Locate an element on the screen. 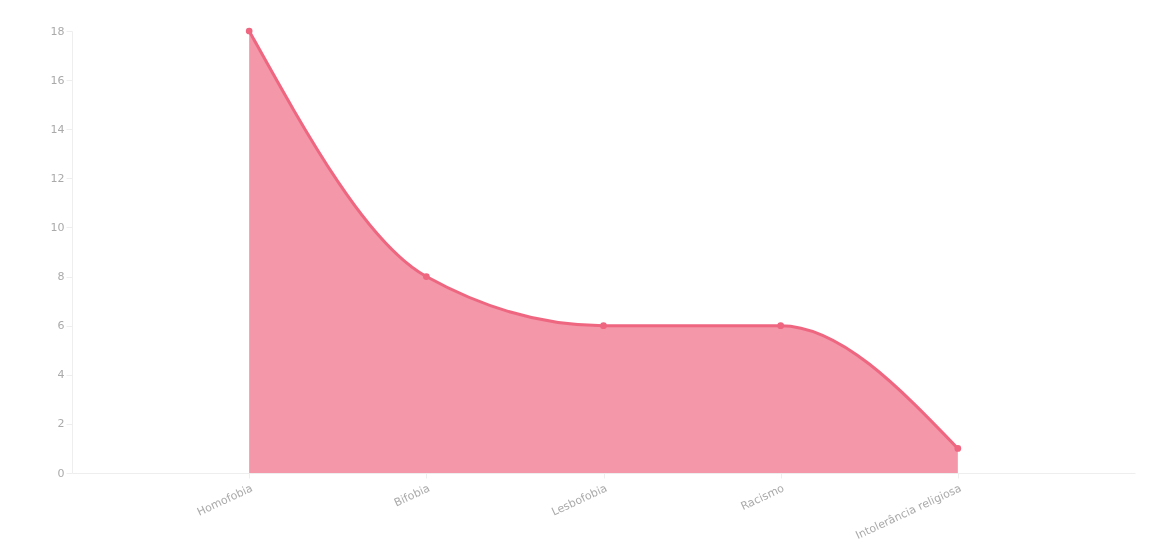 This screenshot has height=556, width=1153. y-tick-label: 14 is located at coordinates (57, 129).